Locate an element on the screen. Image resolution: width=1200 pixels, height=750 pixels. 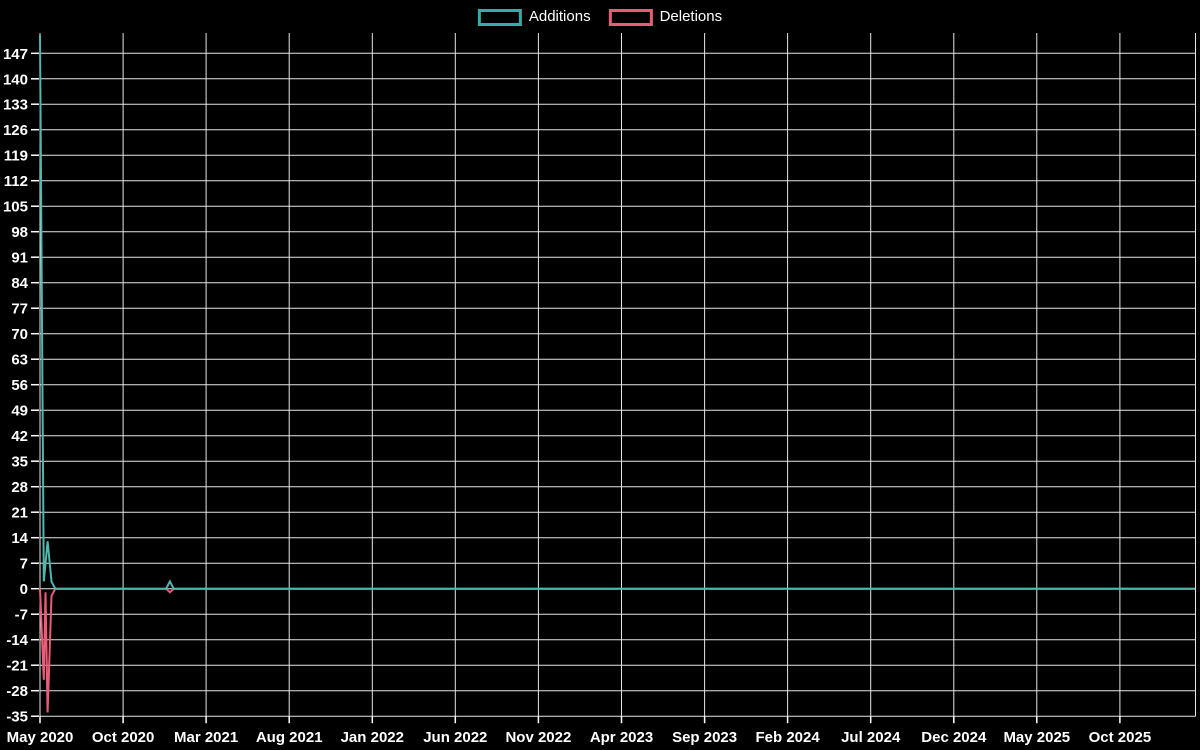
x-tick-label: Jan 2022 is located at coordinates (372, 737).